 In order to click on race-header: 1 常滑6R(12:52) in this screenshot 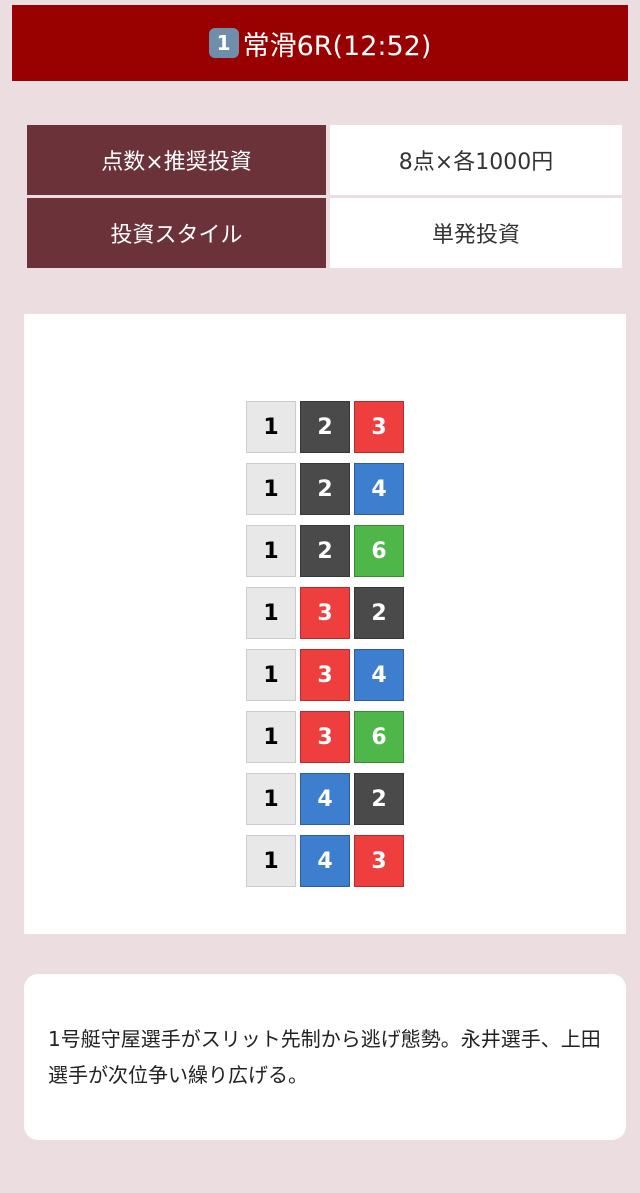, I will do `click(320, 43)`.